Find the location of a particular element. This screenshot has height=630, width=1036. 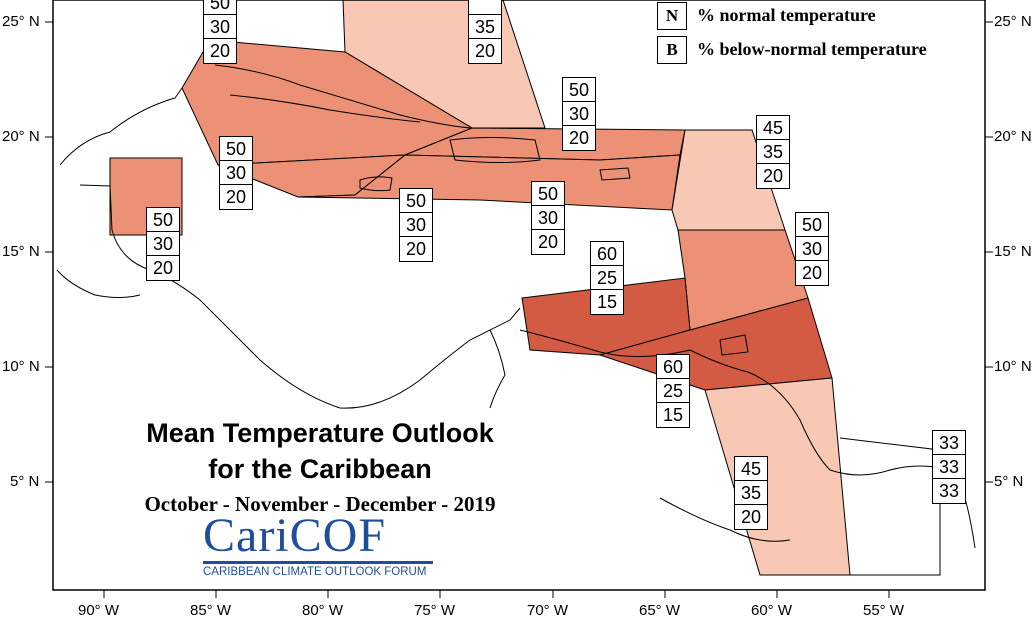

zone-guyana is located at coordinates (777, 476).